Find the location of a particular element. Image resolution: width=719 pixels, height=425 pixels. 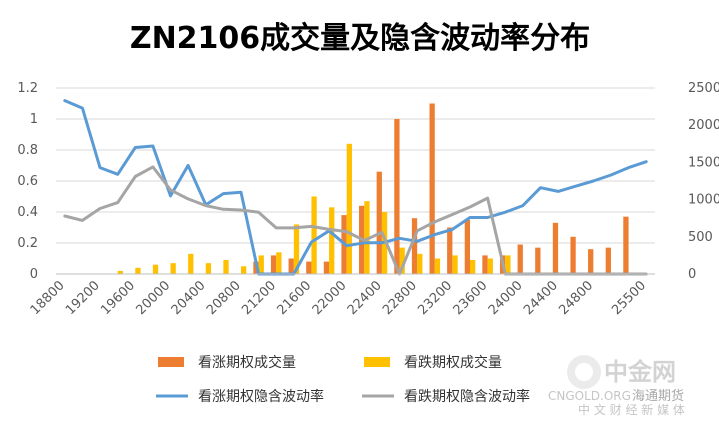

watermark-tag-text: CNGOLD.ORG is located at coordinates (589, 396).